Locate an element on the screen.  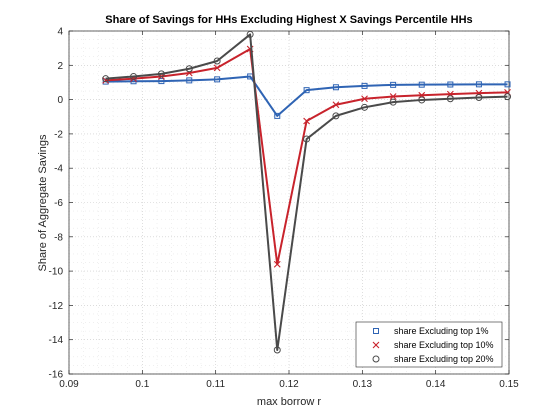
x-tick-label: 0.11 is located at coordinates (215, 384).